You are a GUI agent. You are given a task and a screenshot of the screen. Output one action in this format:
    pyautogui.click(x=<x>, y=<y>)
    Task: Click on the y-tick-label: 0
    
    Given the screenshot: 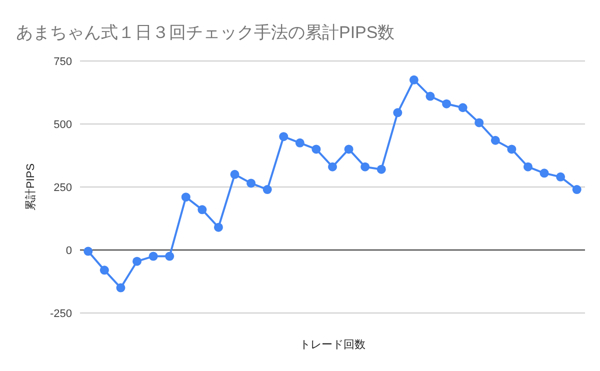 What is the action you would take?
    pyautogui.click(x=69, y=251)
    